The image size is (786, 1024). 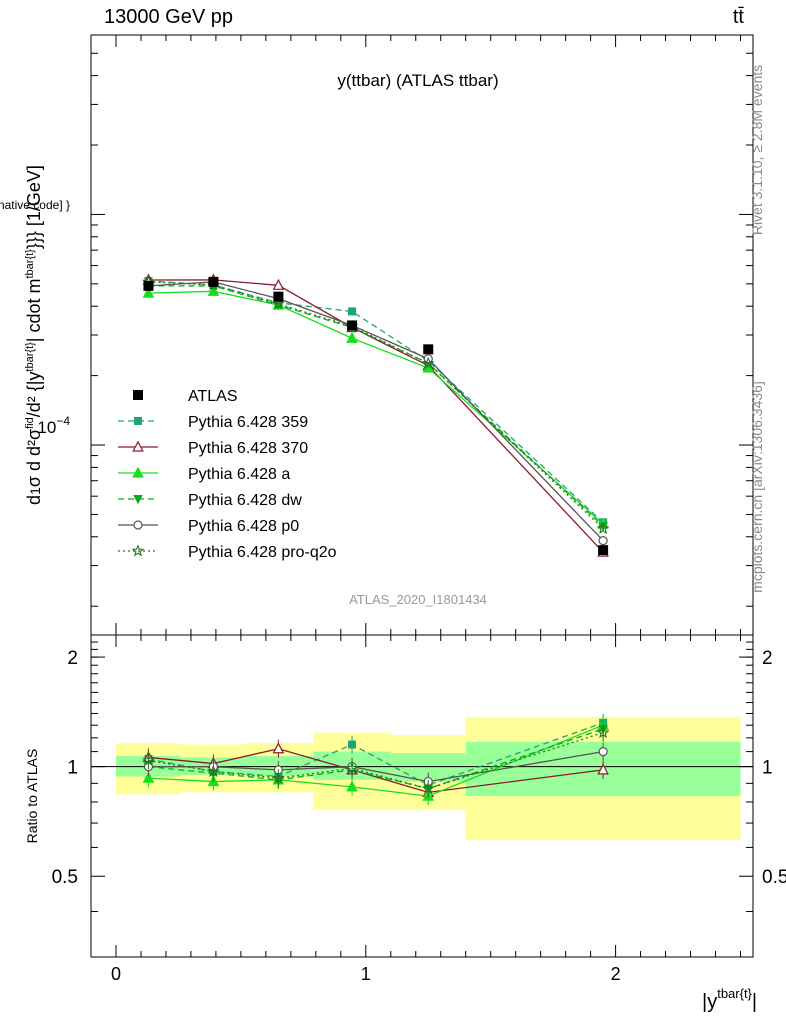 I want to click on ratio-tick-label-left: 1, so click(x=72, y=768).